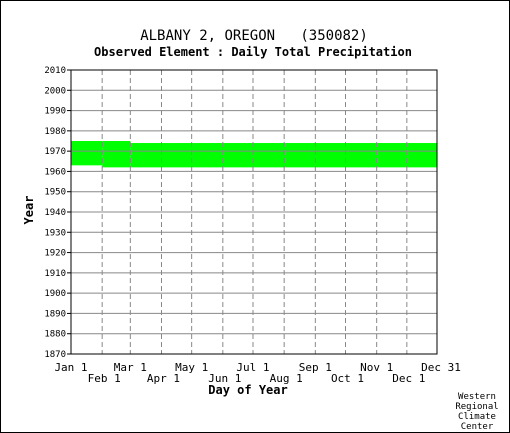 The width and height of the screenshot is (510, 433). I want to click on y-tick-label-1990: 1990, so click(55, 112).